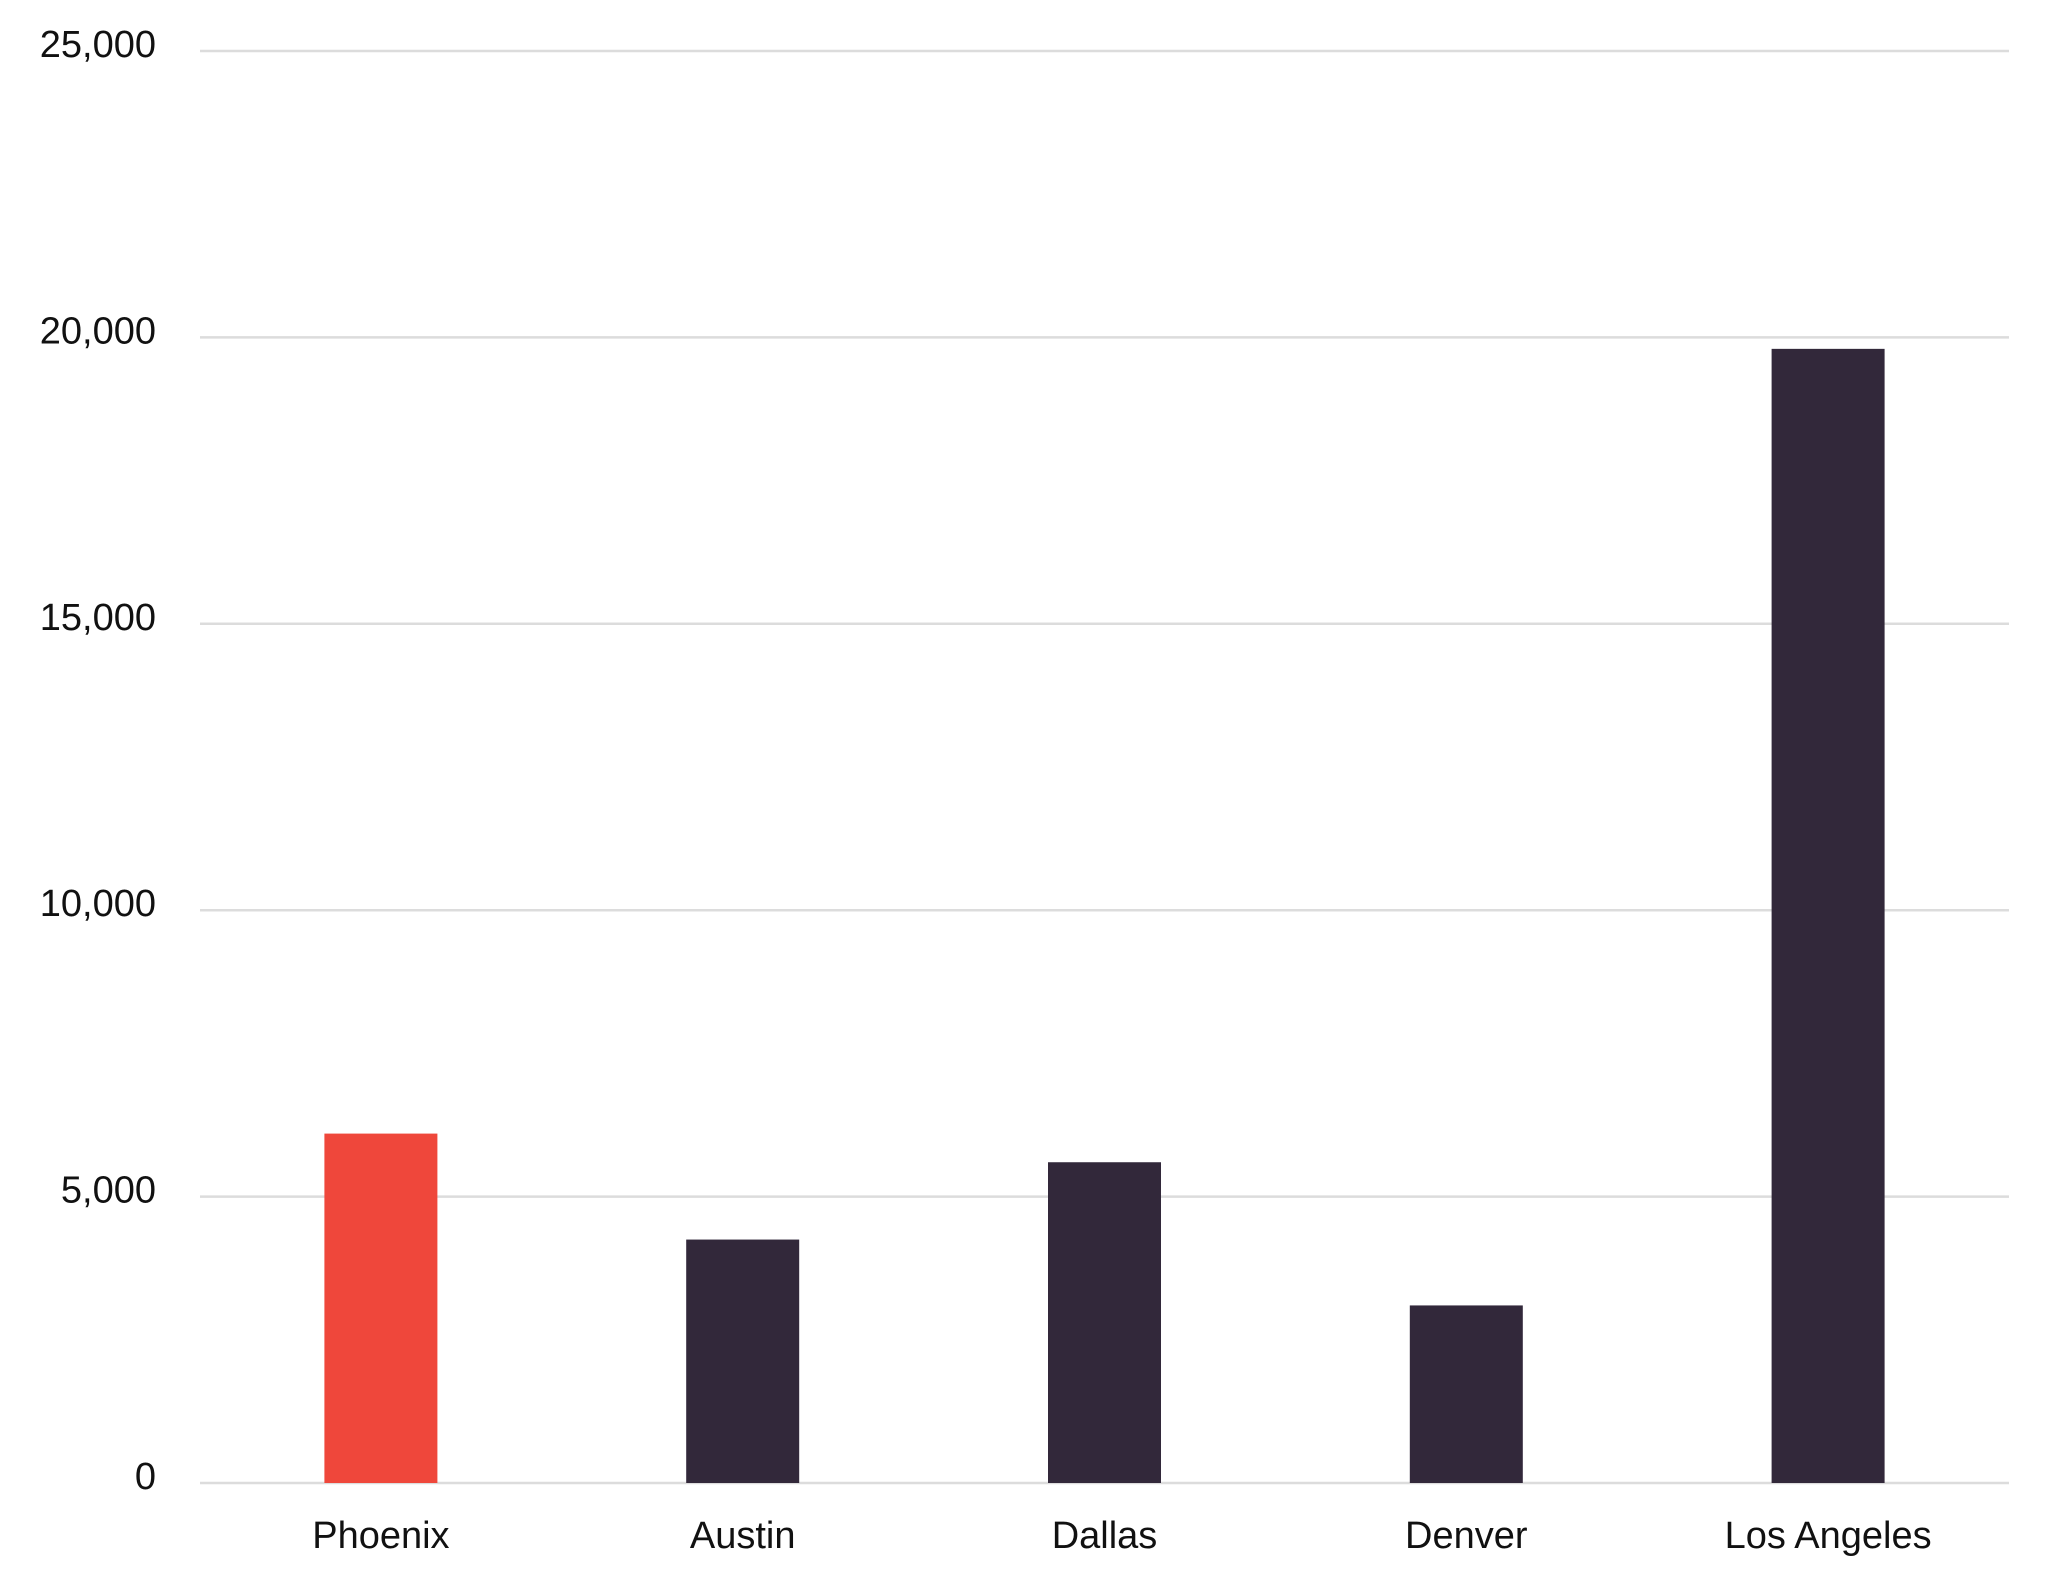 The height and width of the screenshot is (1589, 2048). Describe the element at coordinates (145, 1477) in the screenshot. I see `y-tick-label: 0` at that location.